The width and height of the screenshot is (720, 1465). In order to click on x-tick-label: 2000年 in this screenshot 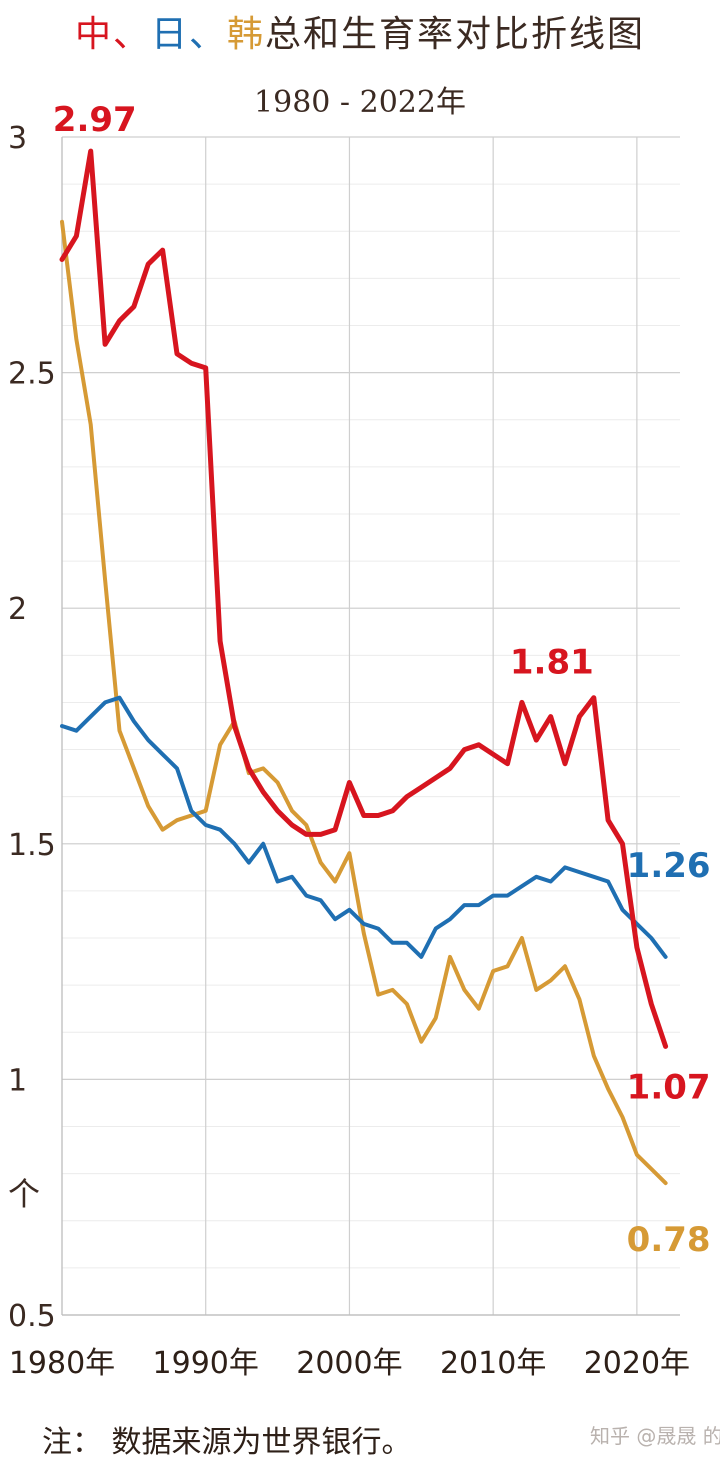, I will do `click(349, 1363)`.